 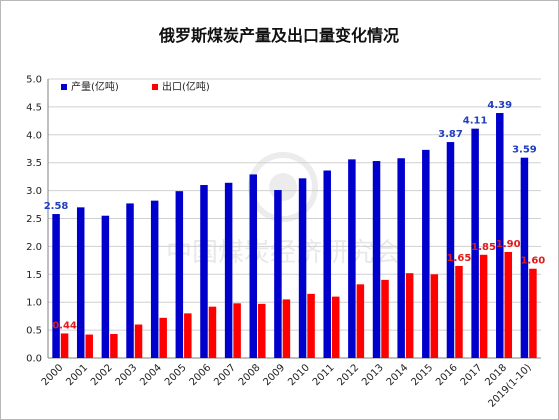 I want to click on export-data-label: 1.90, so click(x=508, y=244).